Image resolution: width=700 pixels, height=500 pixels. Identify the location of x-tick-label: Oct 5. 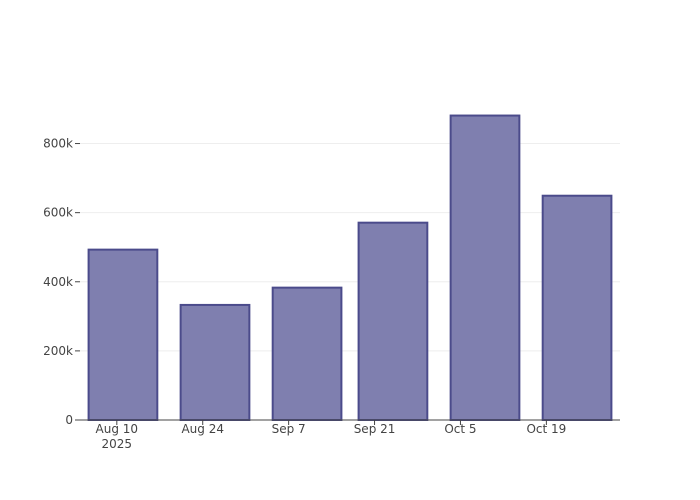
(460, 429).